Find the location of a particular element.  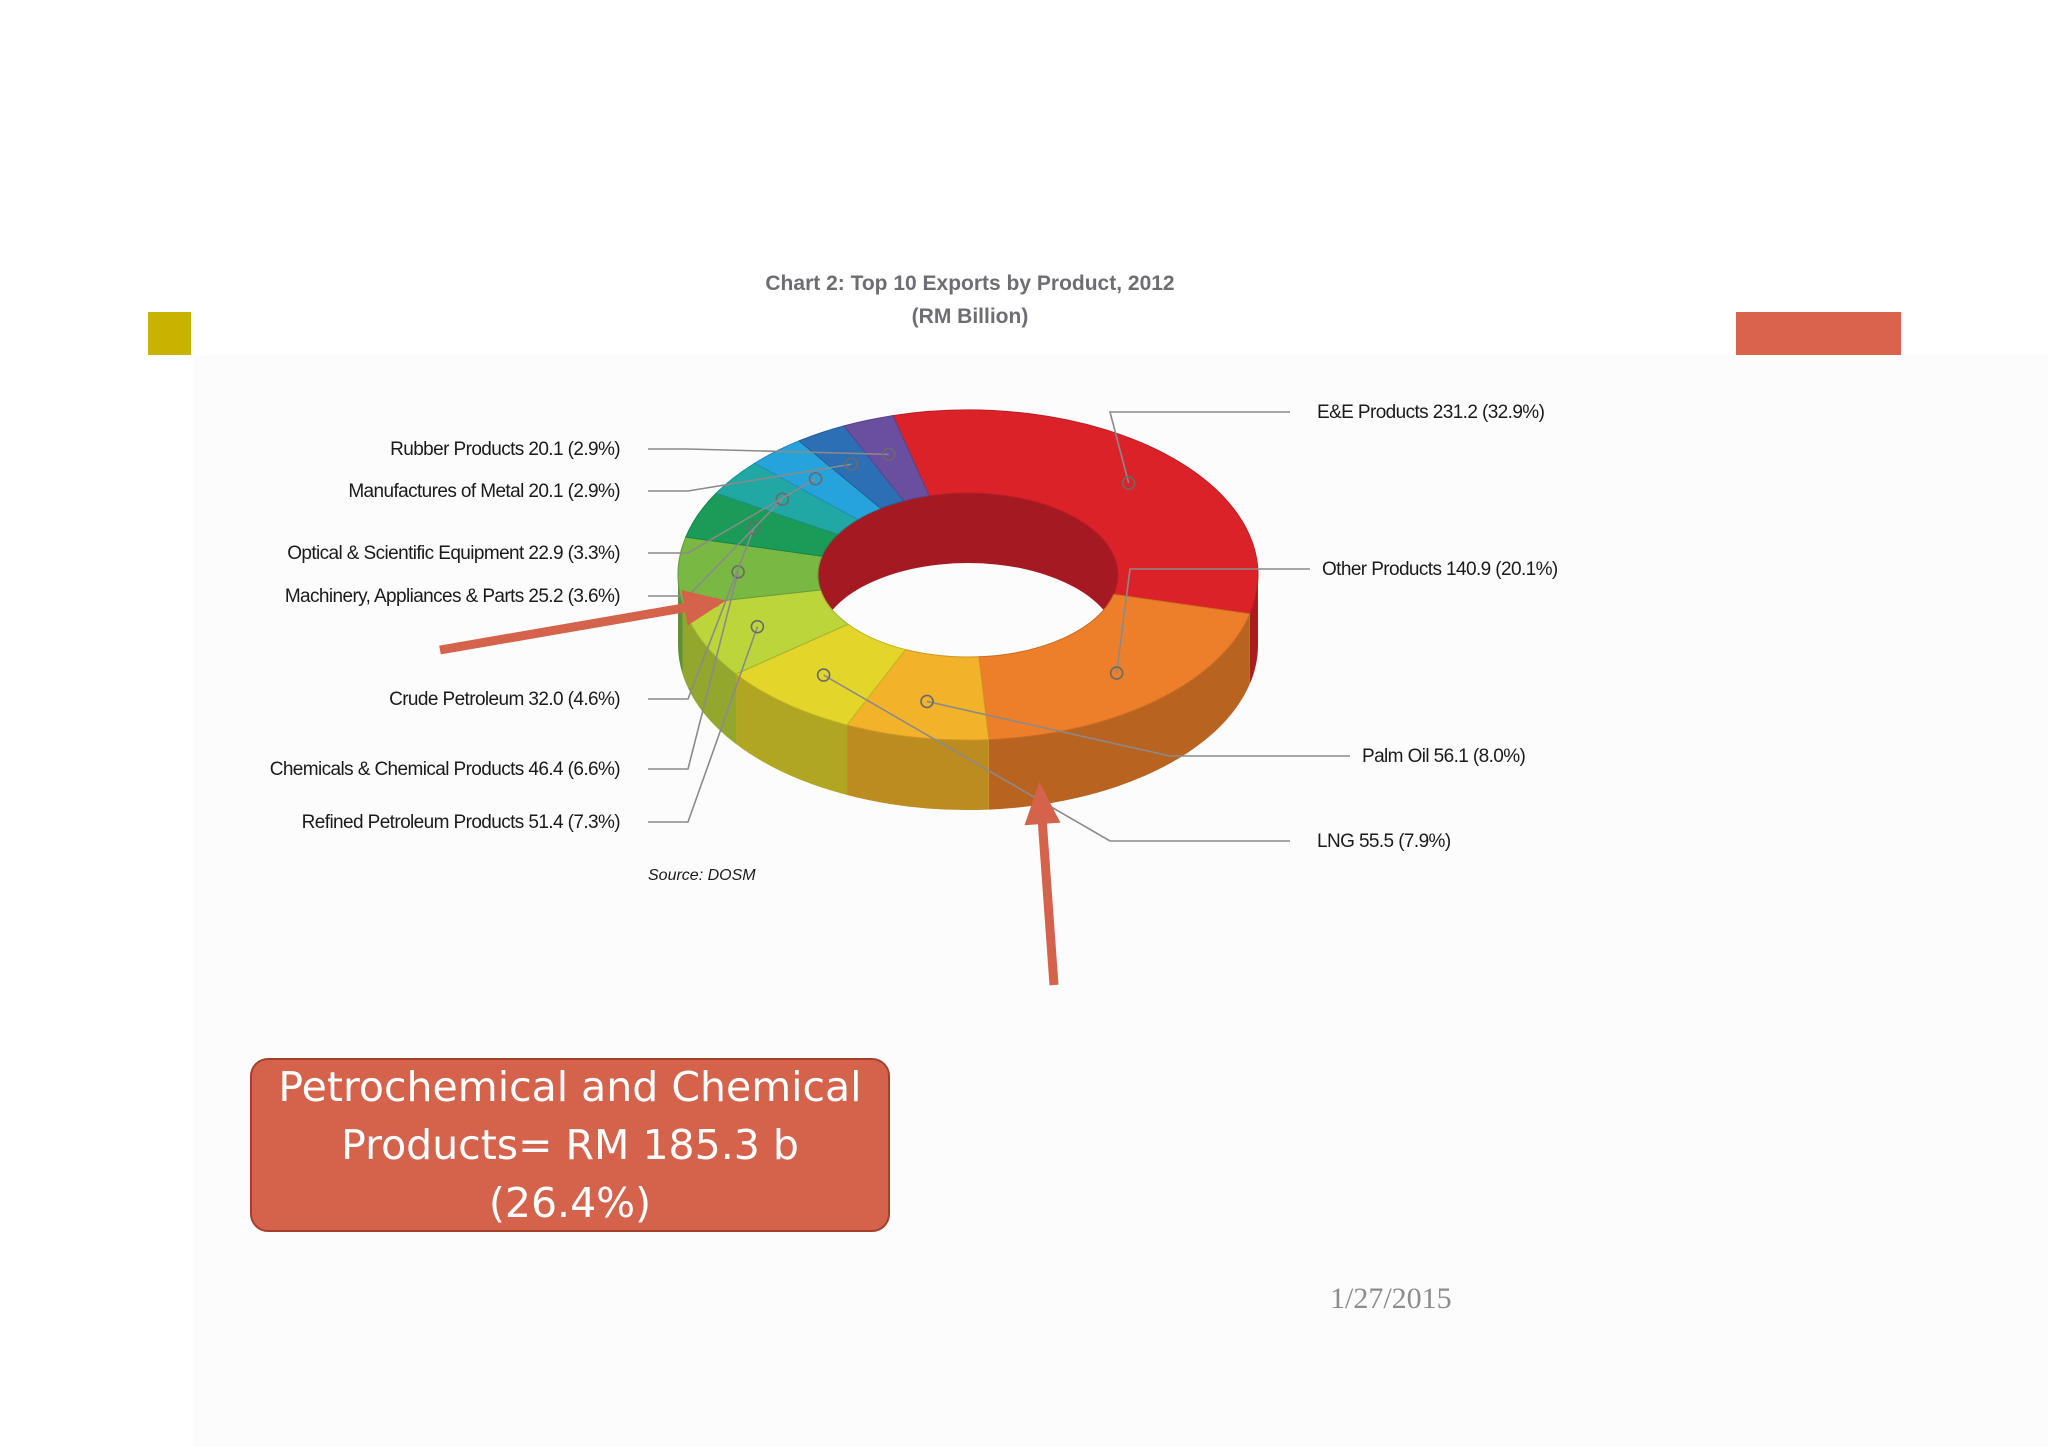

arrow-left is located at coordinates (582, 622).